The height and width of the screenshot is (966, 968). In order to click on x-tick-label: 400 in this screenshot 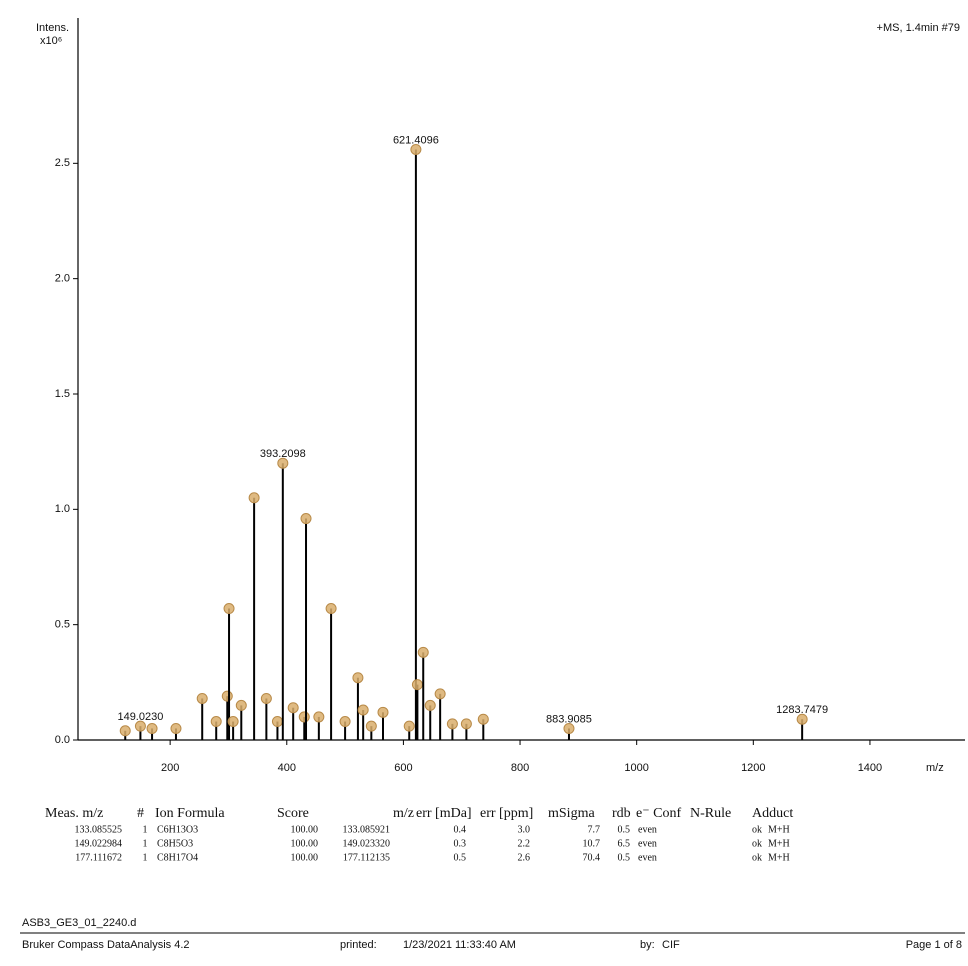, I will do `click(287, 768)`.